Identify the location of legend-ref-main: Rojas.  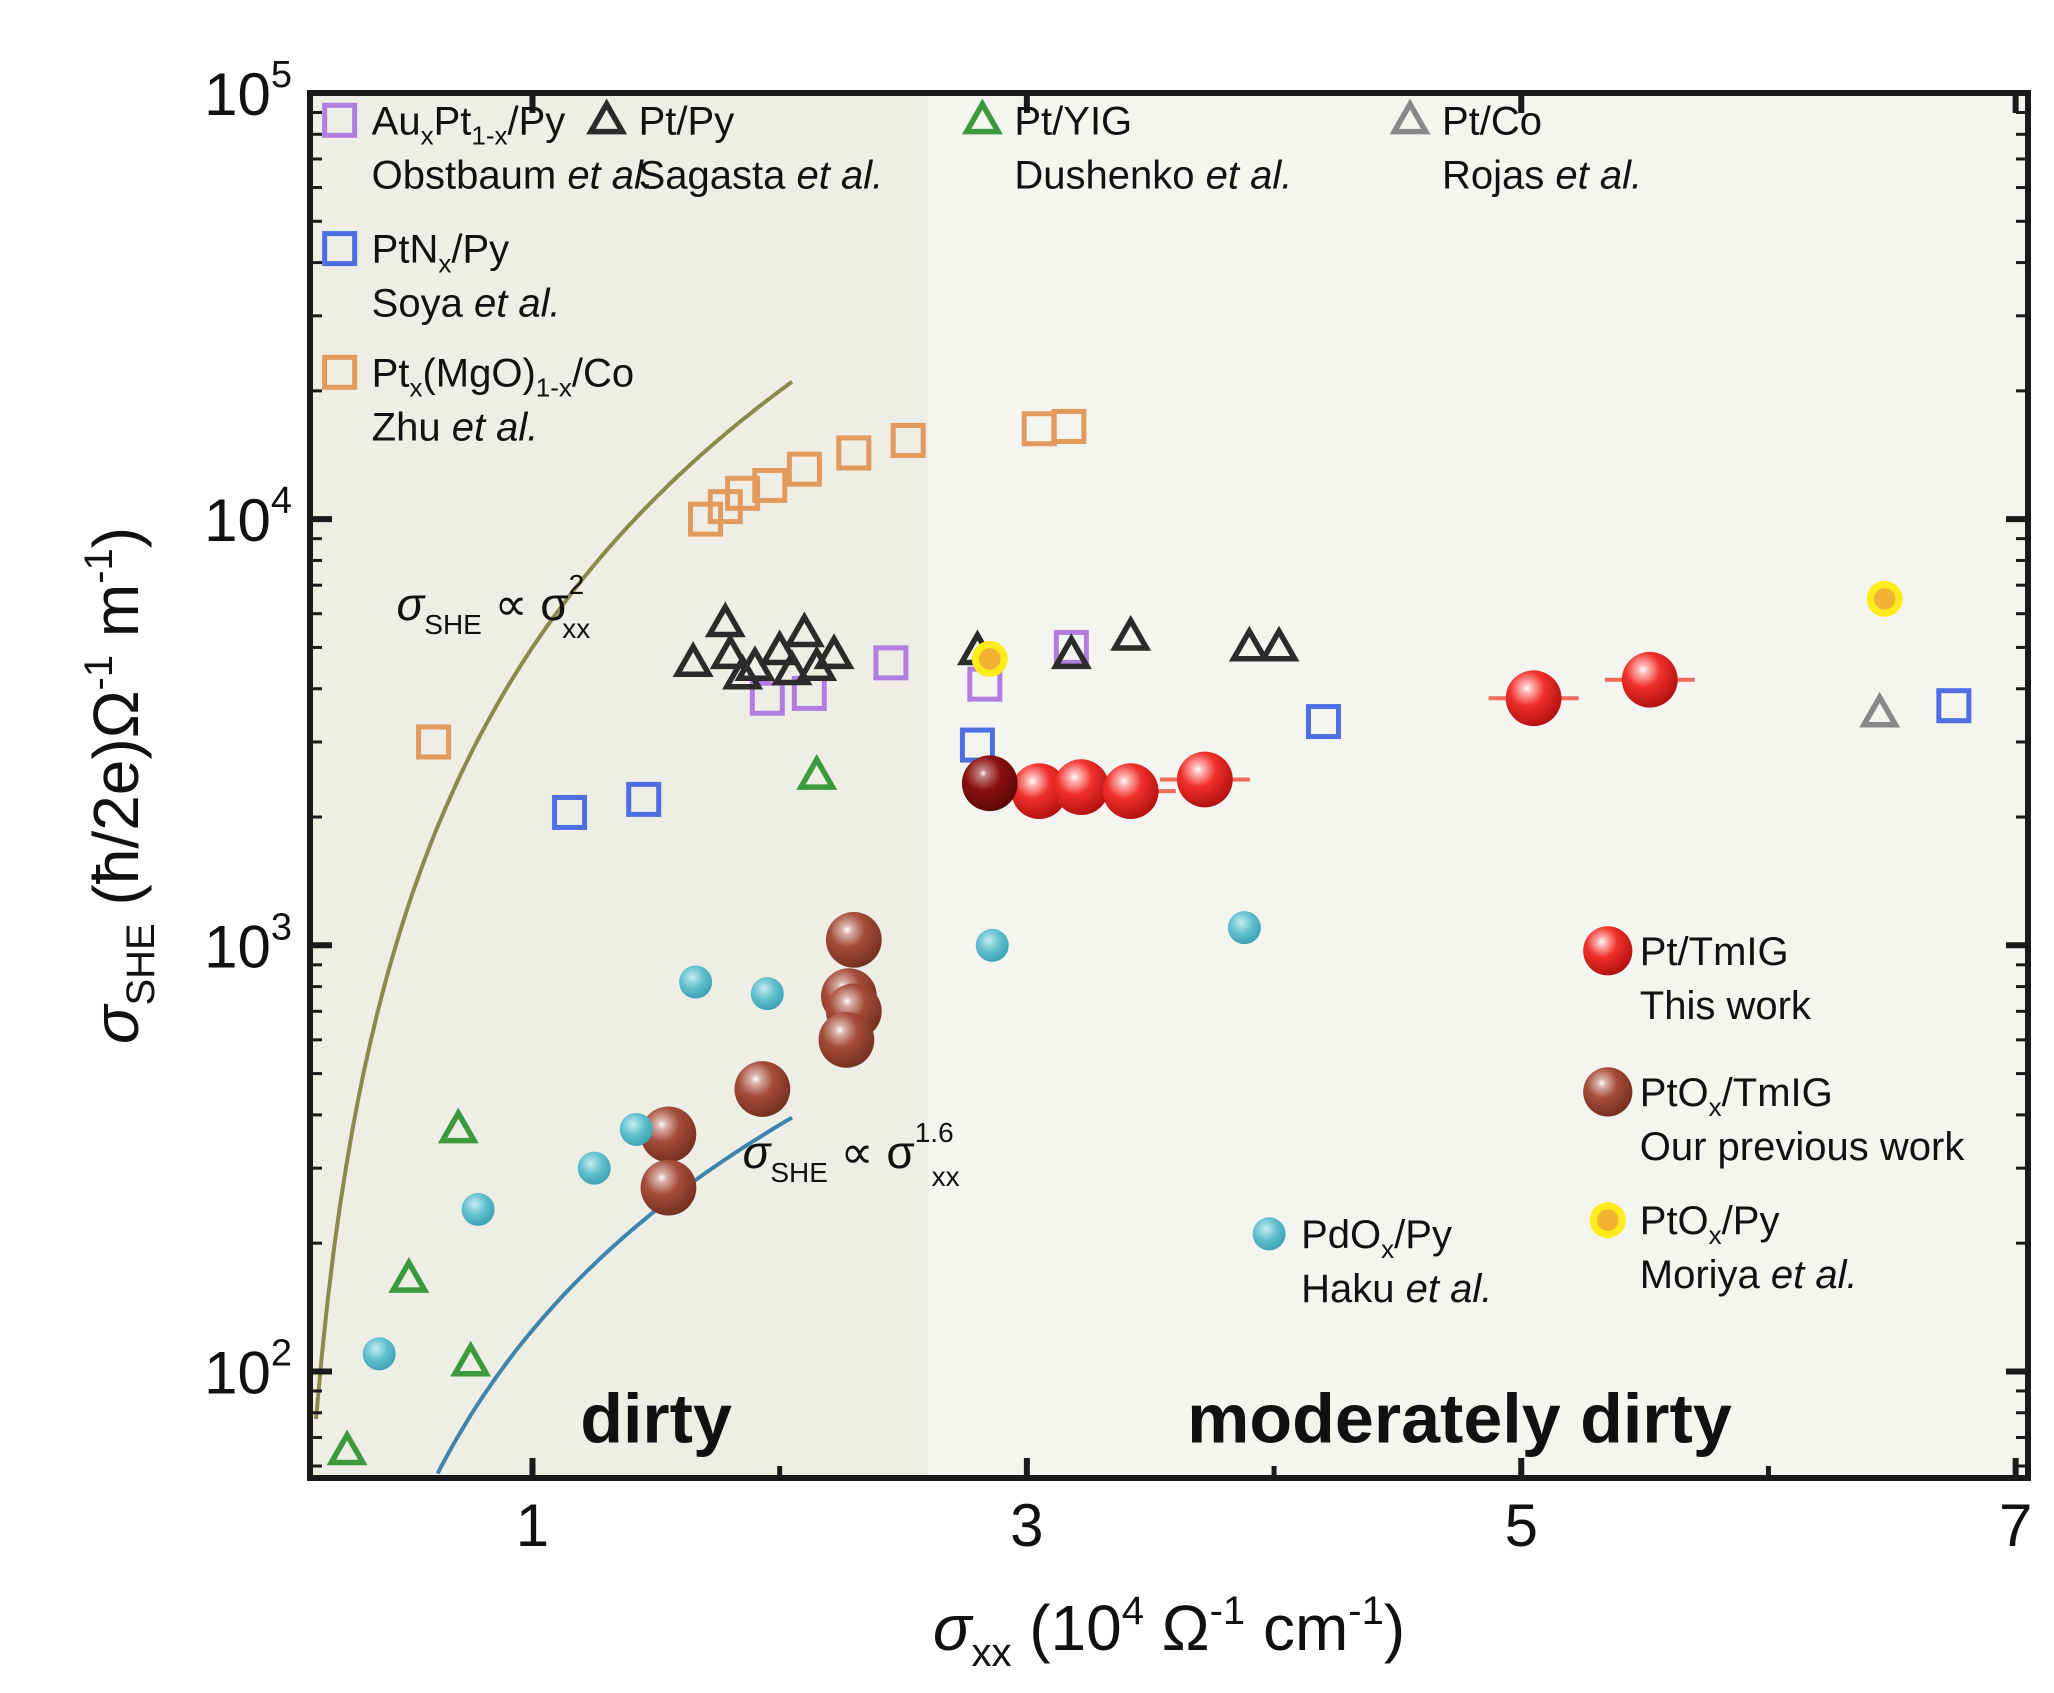
(1498, 175).